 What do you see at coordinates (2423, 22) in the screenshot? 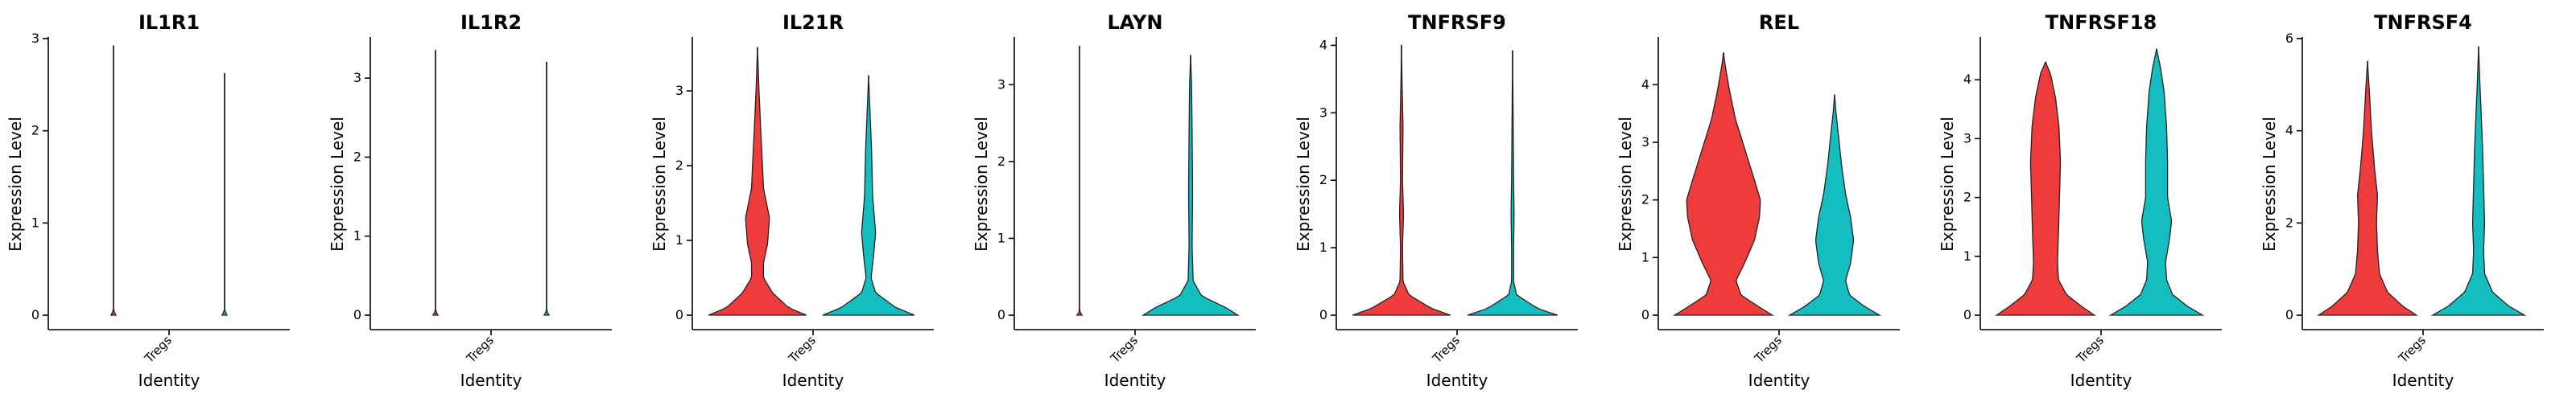
I see `chart-title: TNFRSF4` at bounding box center [2423, 22].